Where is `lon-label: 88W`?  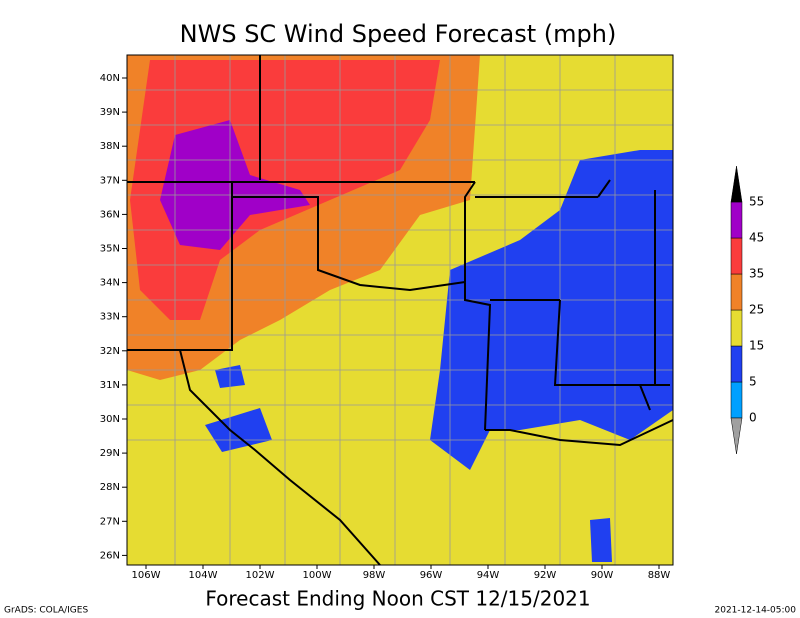
lon-label: 88W is located at coordinates (659, 575).